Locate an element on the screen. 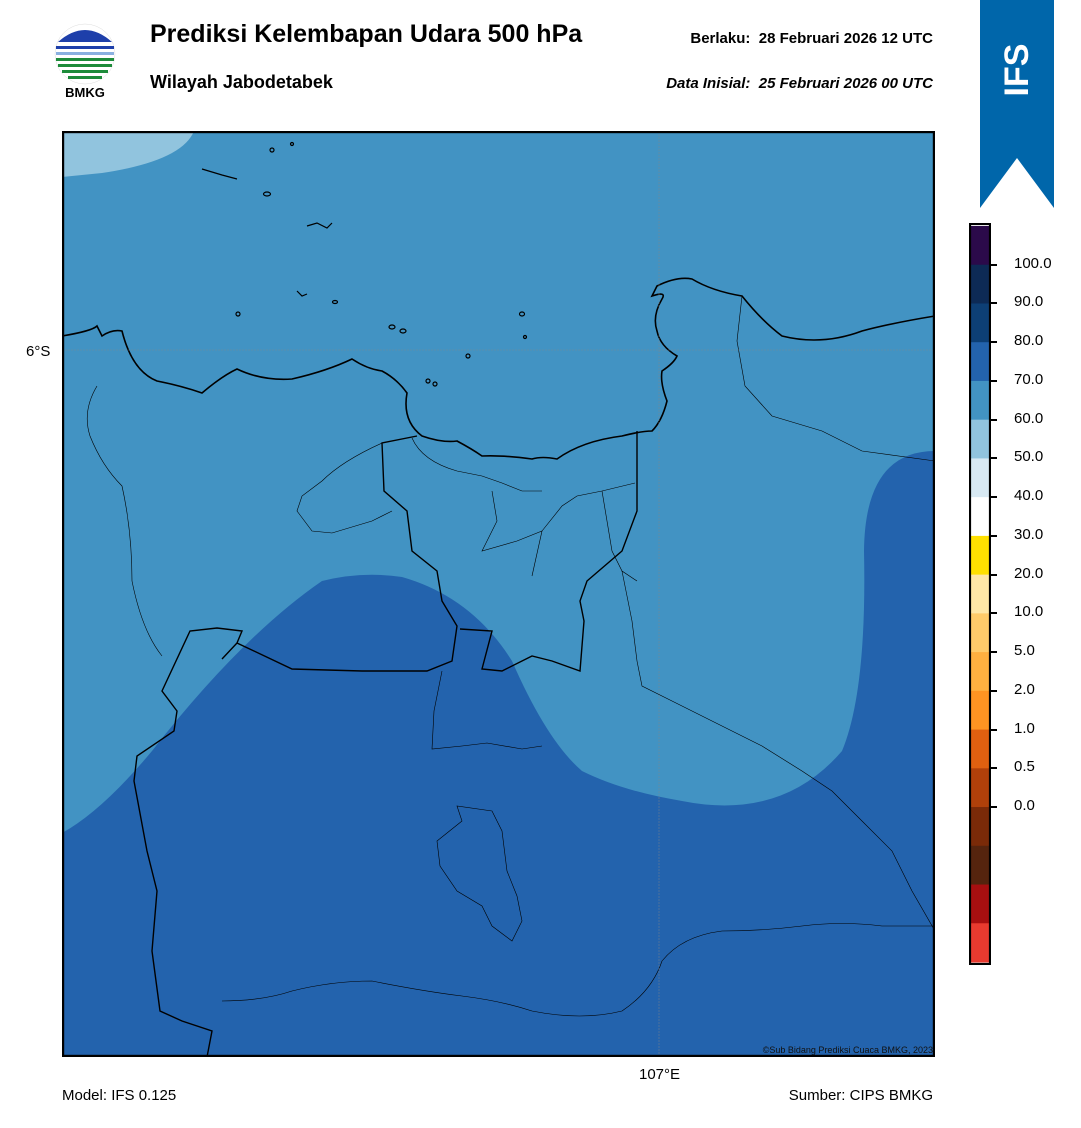 The width and height of the screenshot is (1081, 1128). map-subtitle: Wilayah Jabodetabek is located at coordinates (241, 82).